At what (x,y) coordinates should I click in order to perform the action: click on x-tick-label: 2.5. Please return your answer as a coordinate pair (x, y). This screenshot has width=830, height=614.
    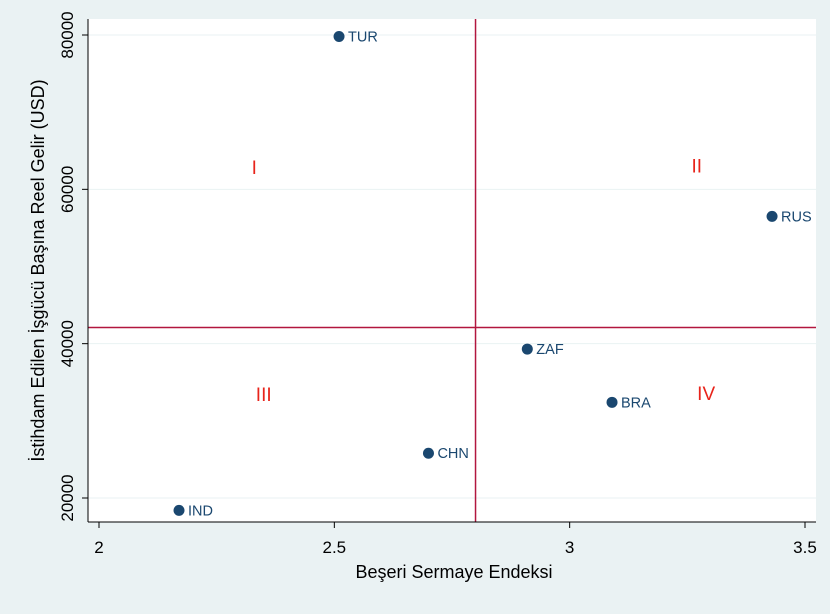
    Looking at the image, I should click on (335, 547).